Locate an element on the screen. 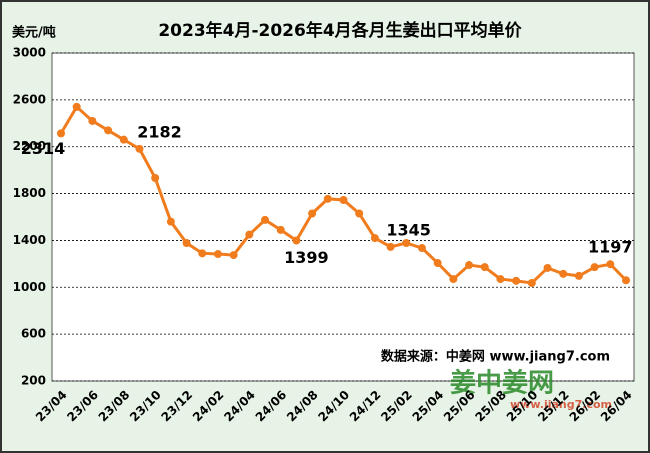 This screenshot has height=453, width=650. watermark: 姜中姜网 is located at coordinates (502, 383).